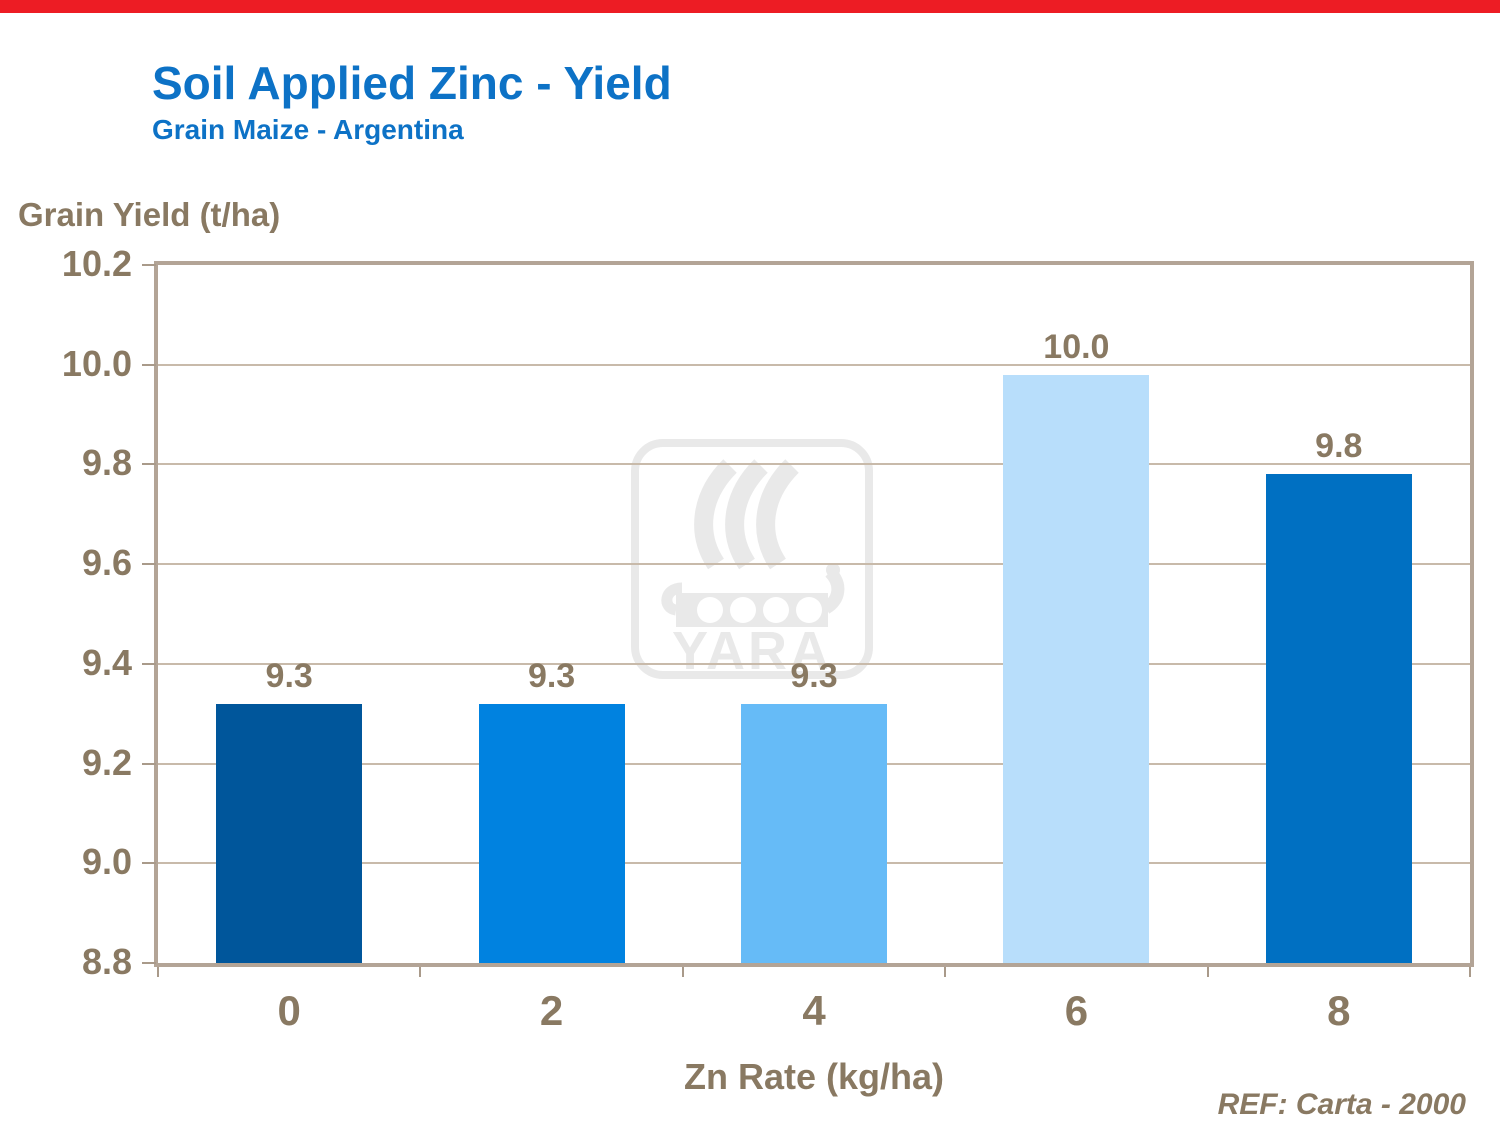 This screenshot has height=1125, width=1500. Describe the element at coordinates (752, 651) in the screenshot. I see `watermark-text: YARA` at that location.